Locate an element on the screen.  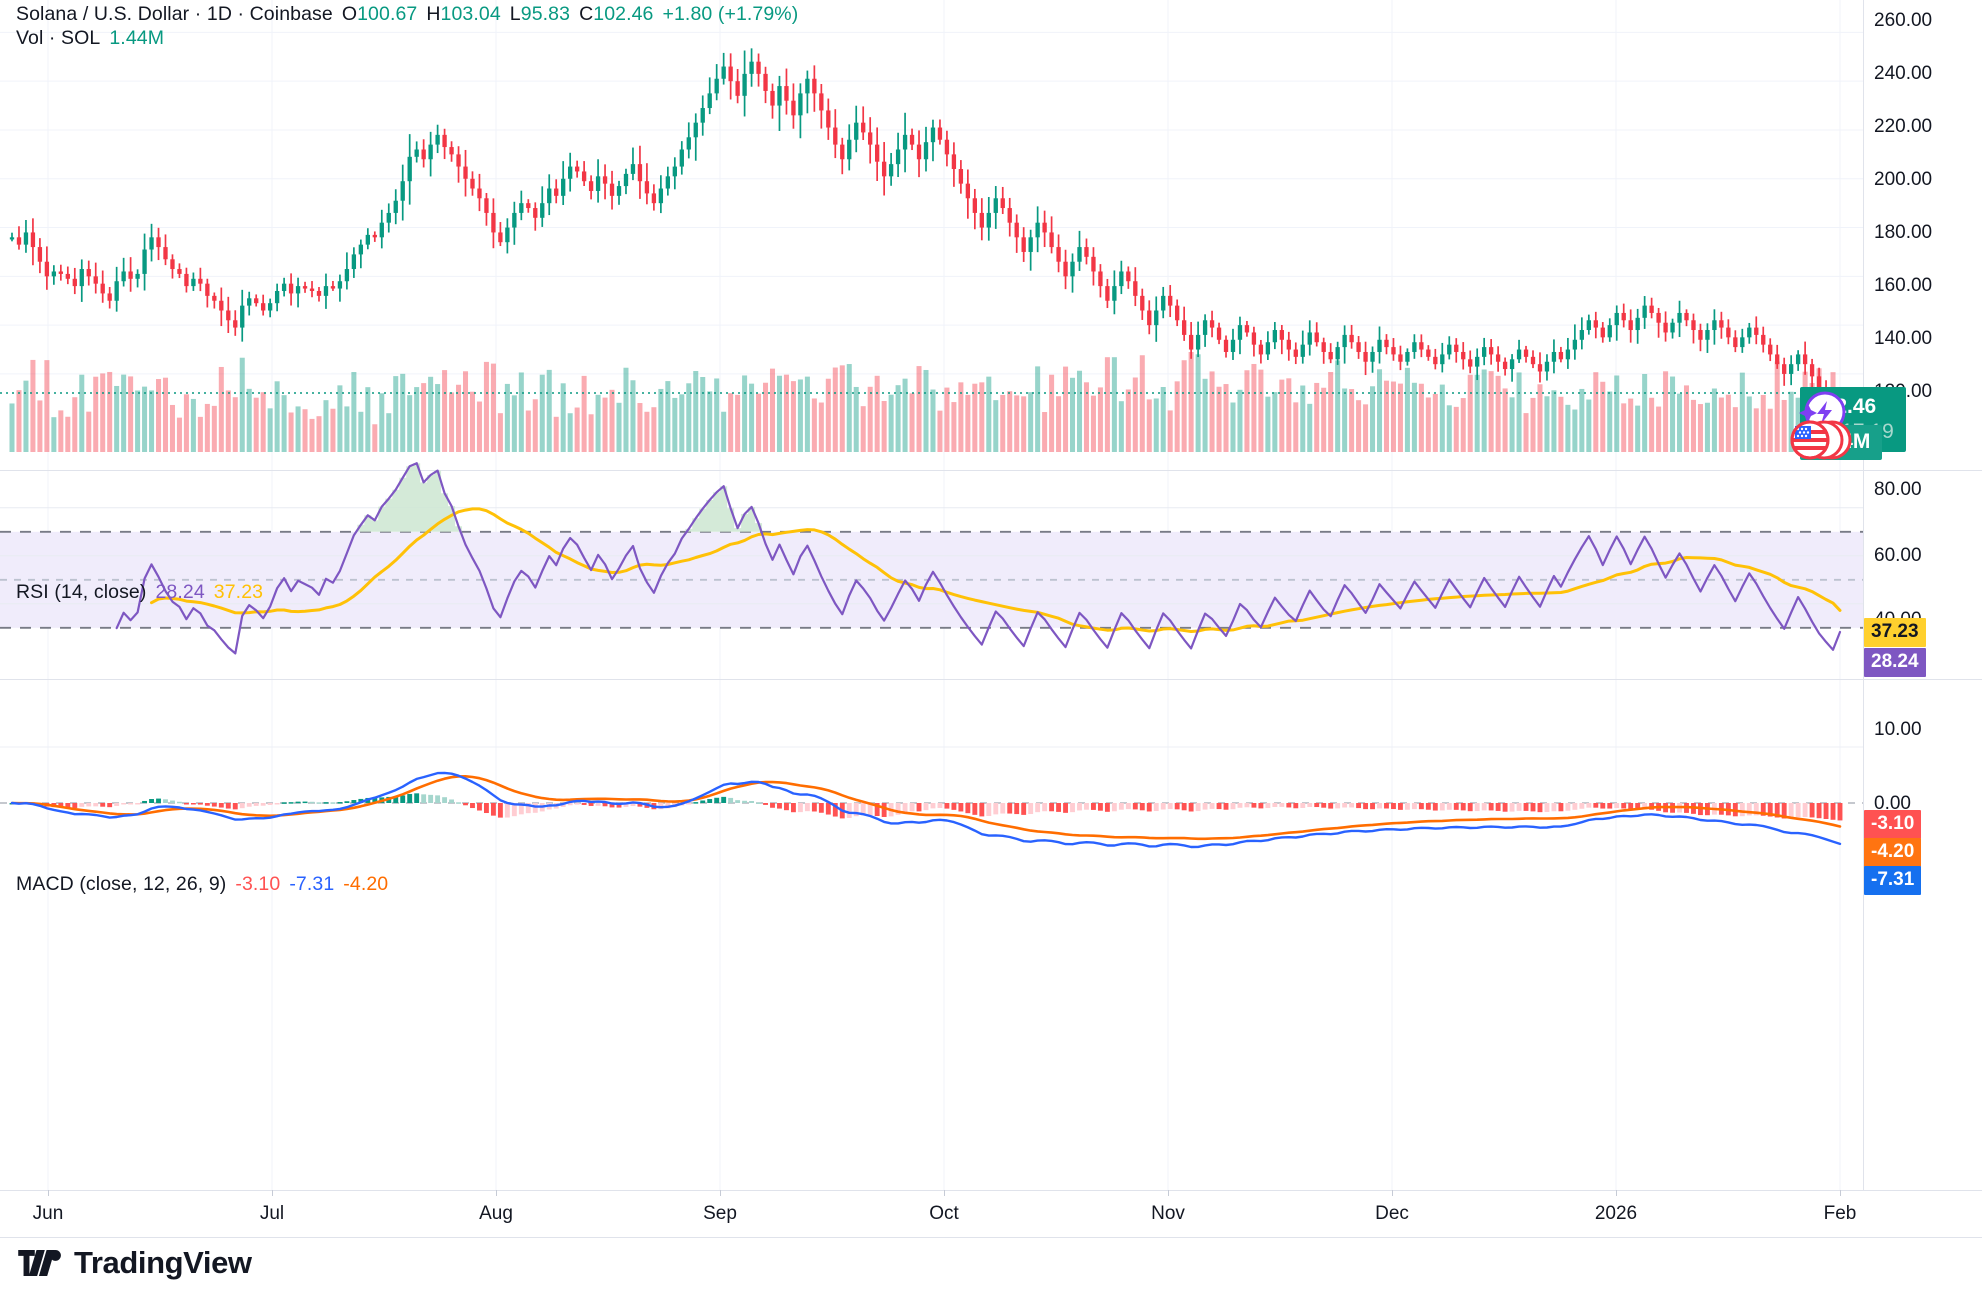
price-tick-220: 220.00 is located at coordinates (1903, 126).